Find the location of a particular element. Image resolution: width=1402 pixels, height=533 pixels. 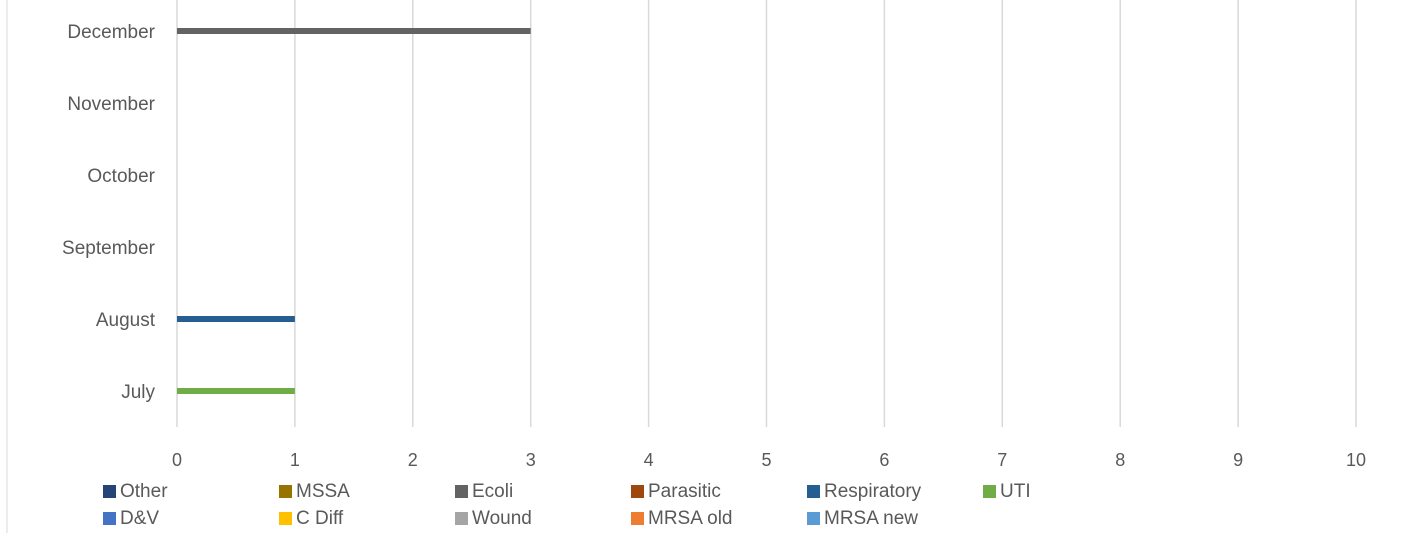

x-tick-label: 4 is located at coordinates (649, 460).